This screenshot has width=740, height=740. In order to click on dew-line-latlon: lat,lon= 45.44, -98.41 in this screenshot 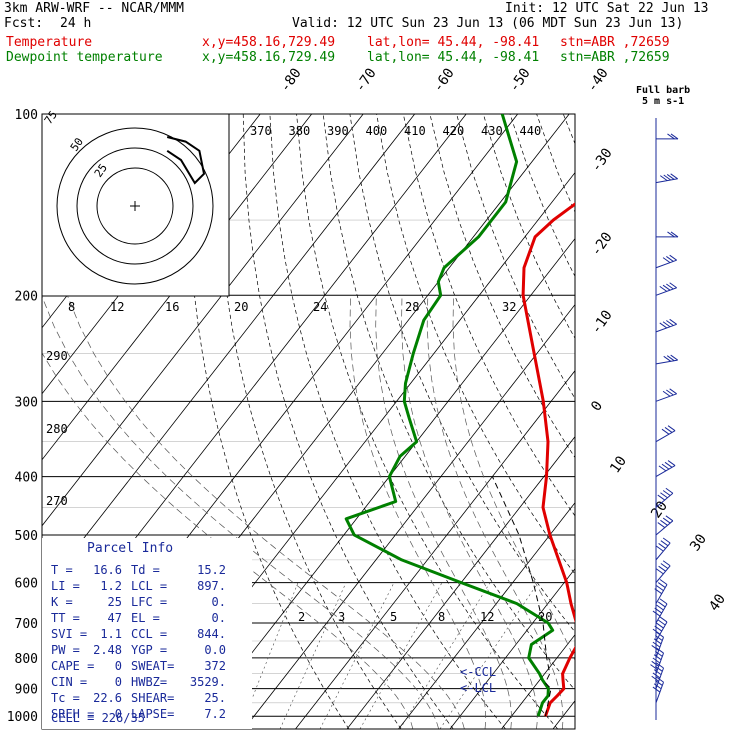, I will do `click(453, 57)`.